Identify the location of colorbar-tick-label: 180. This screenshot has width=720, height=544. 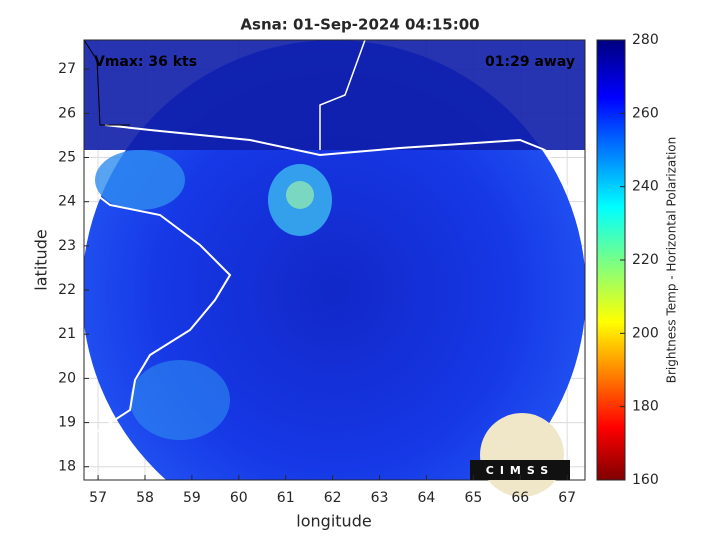
(645, 407).